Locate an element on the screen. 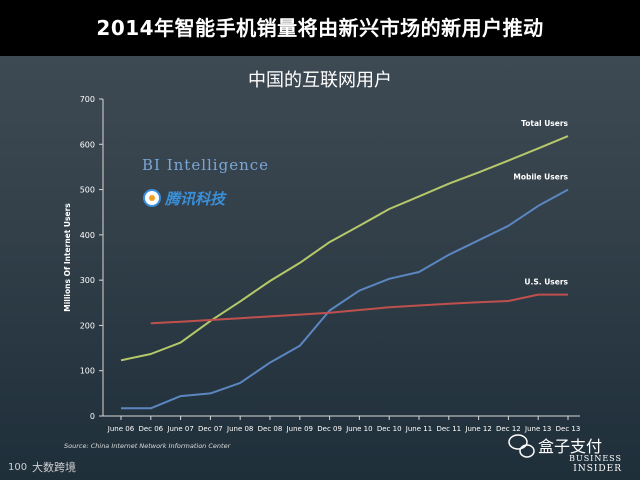 This screenshot has width=640, height=480. y-axis-label: Millions Of Internet Users is located at coordinates (67, 257).